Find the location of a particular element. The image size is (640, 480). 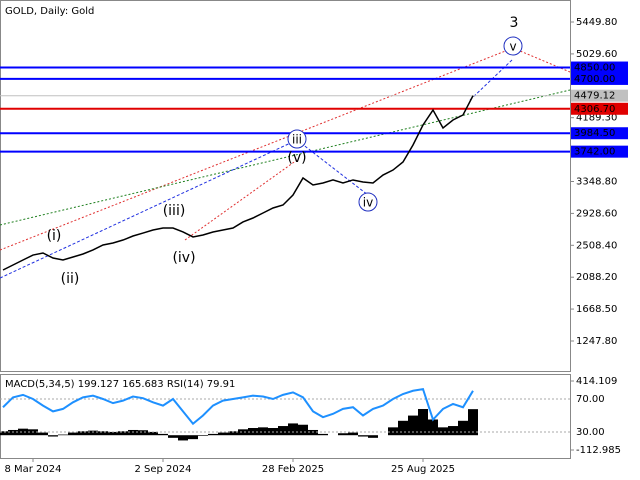

chart-title: GOLD, Daily: Gold is located at coordinates (49, 11).